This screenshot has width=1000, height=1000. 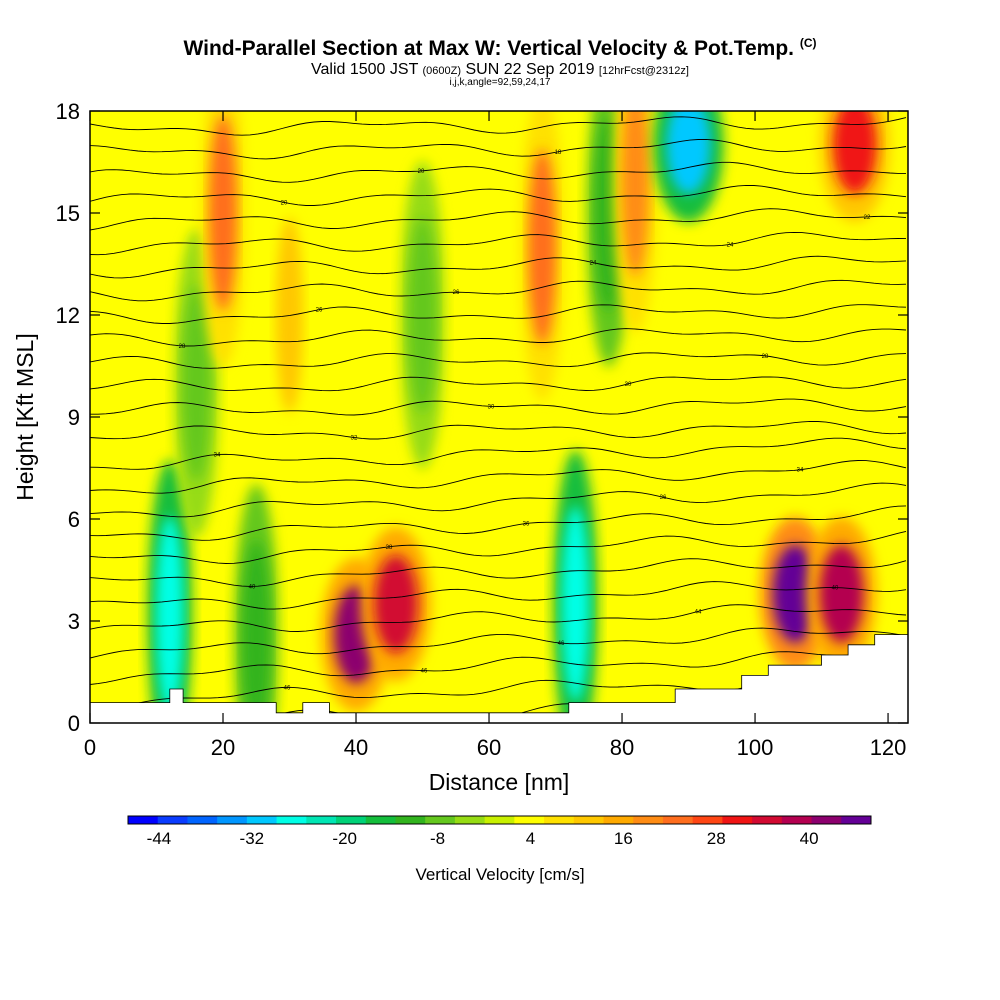 I want to click on y-tick-label: 15, so click(x=68, y=213).